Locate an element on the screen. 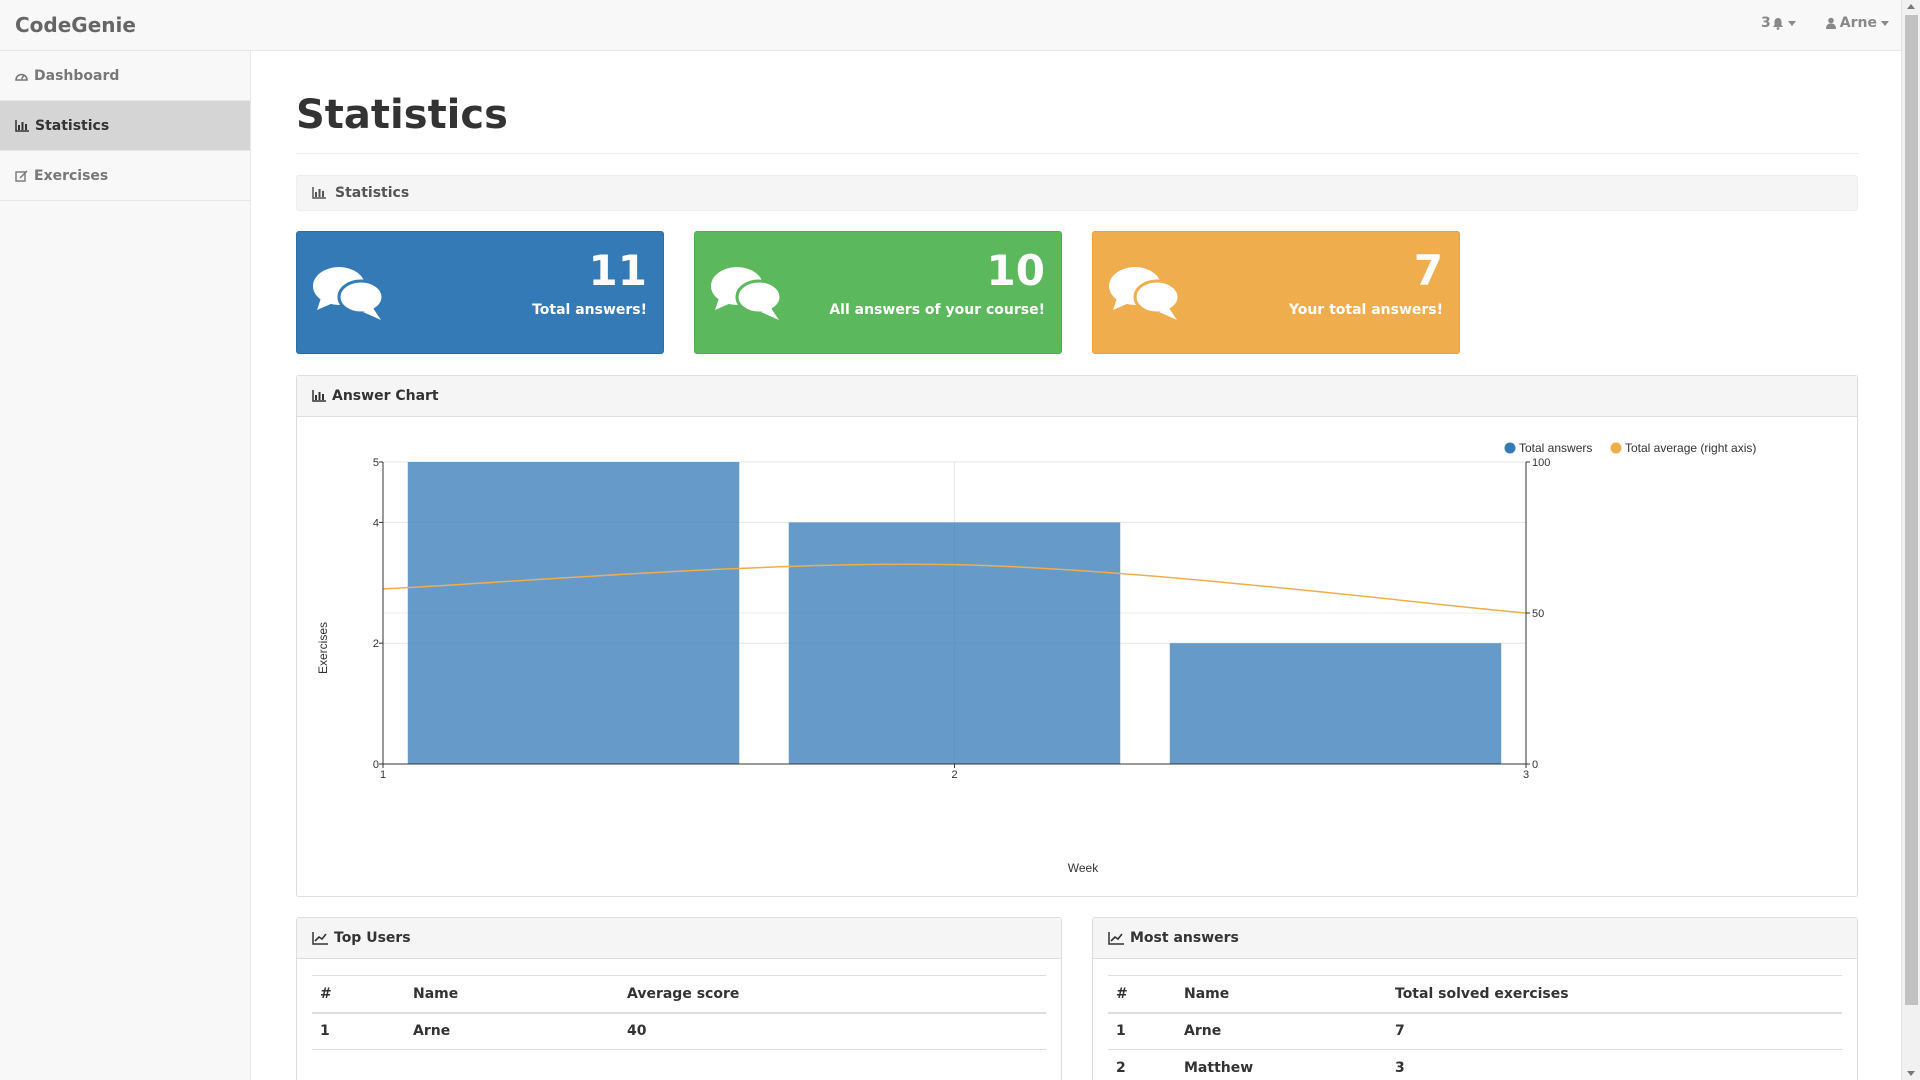 The width and height of the screenshot is (1920, 1080). y-tick-label: 5 is located at coordinates (376, 463).